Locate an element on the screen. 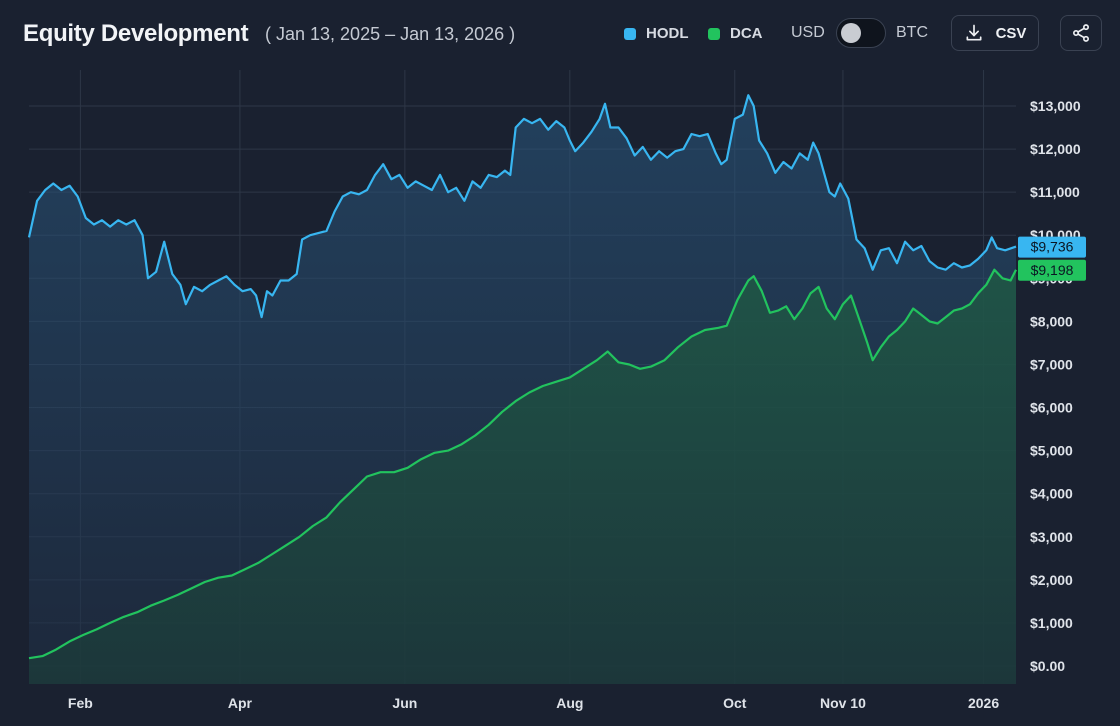 The image size is (1120, 726). y-tick-label: $8,000 is located at coordinates (1051, 321).